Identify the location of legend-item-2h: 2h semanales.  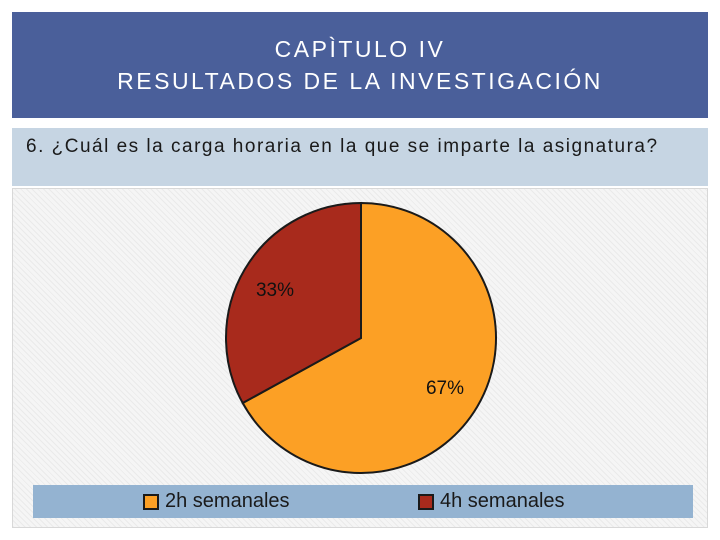
(216, 501).